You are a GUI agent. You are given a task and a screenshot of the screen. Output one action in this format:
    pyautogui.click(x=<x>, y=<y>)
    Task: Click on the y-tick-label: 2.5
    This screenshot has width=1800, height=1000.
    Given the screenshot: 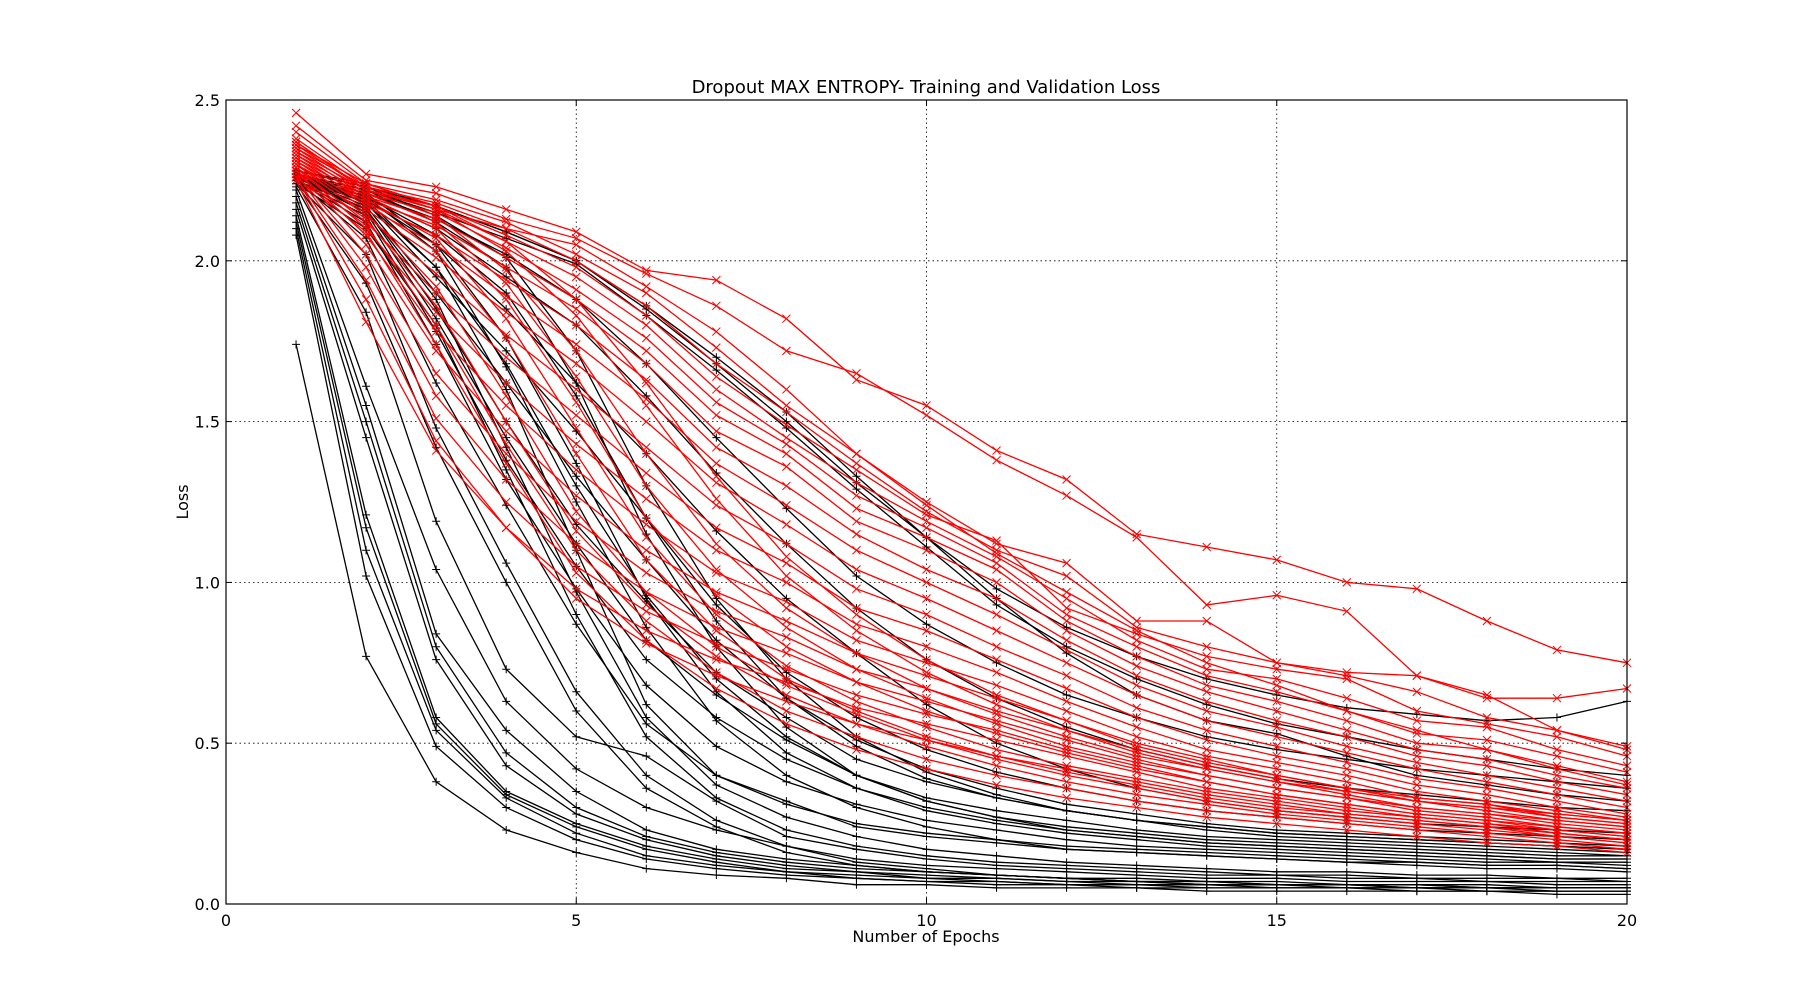 What is the action you would take?
    pyautogui.click(x=207, y=100)
    